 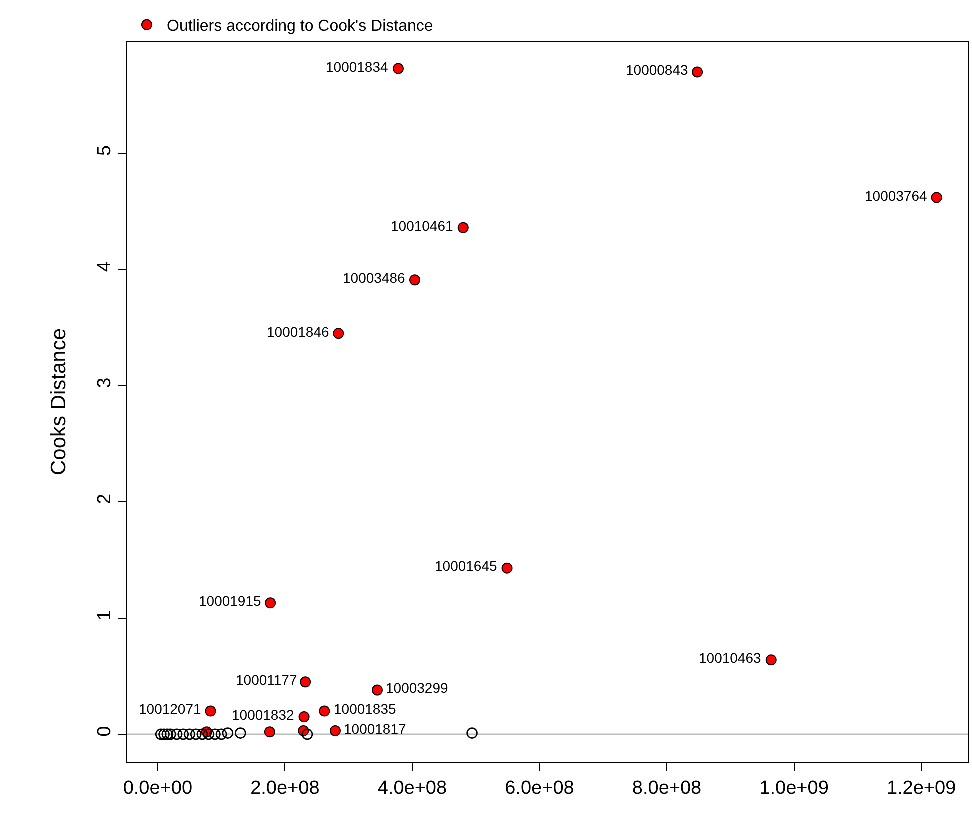 What do you see at coordinates (375, 729) in the screenshot?
I see `annotation: 10001817` at bounding box center [375, 729].